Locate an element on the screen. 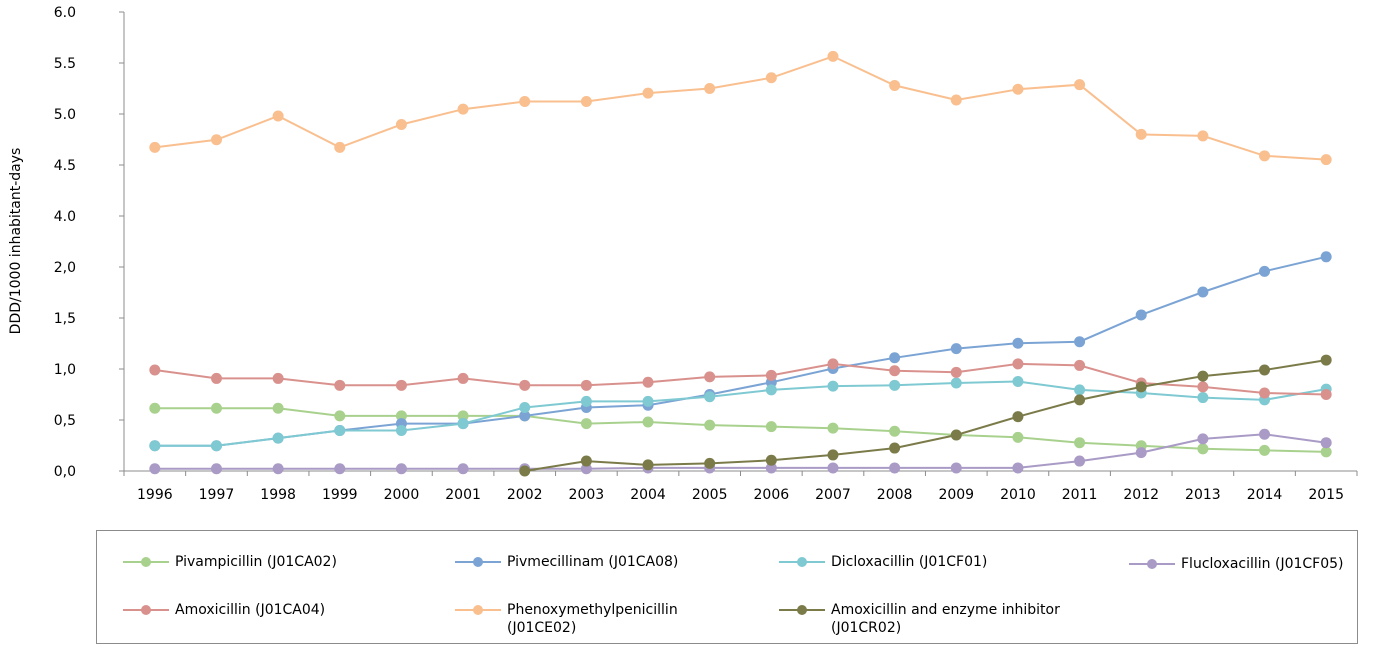 This screenshot has height=653, width=1378. x-tick-label: 2013 is located at coordinates (1203, 495).